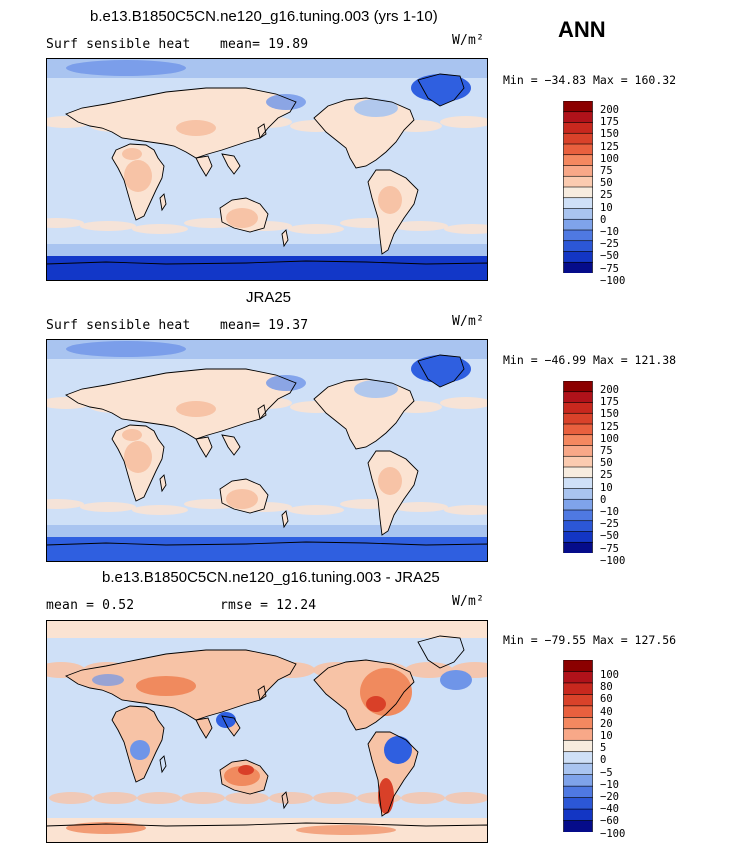 The image size is (733, 847). Describe the element at coordinates (468, 321) in the screenshot. I see `panel2-units-label: W/m²` at that location.